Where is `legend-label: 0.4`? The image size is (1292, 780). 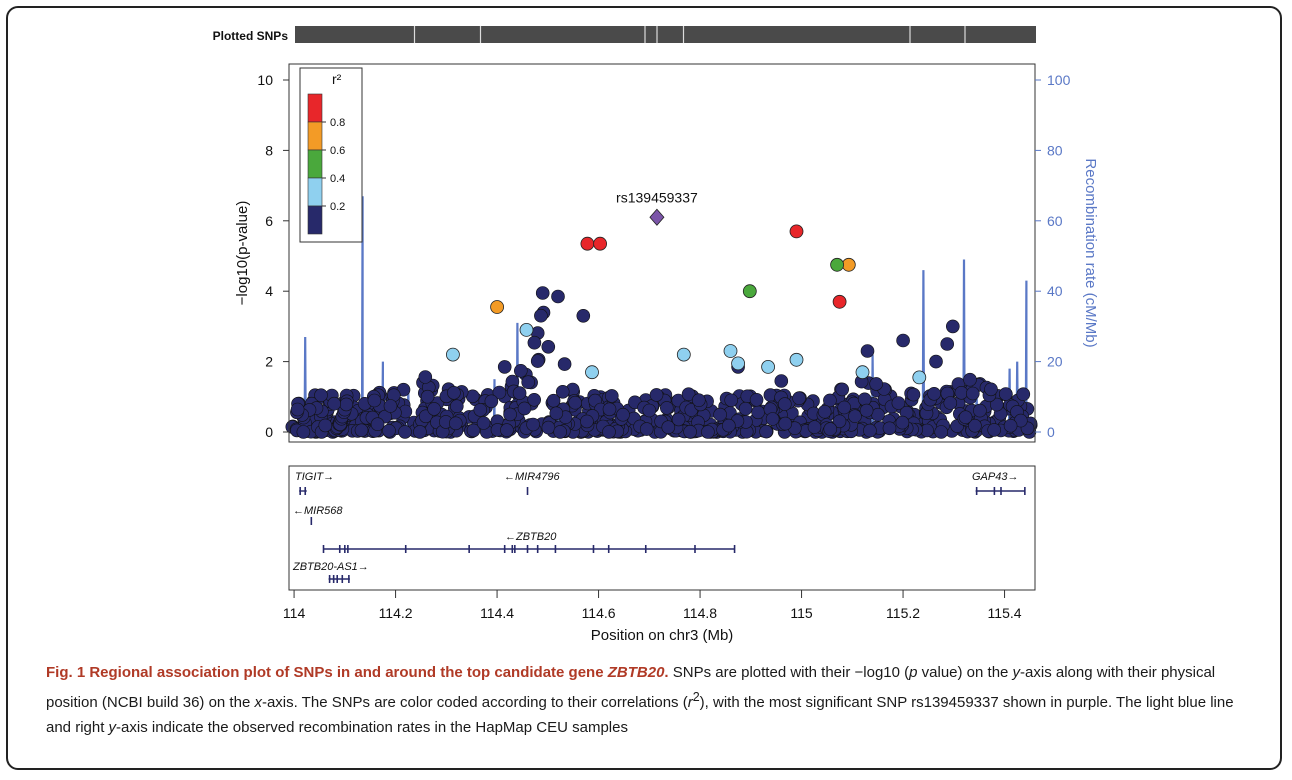 legend-label: 0.4 is located at coordinates (337, 179).